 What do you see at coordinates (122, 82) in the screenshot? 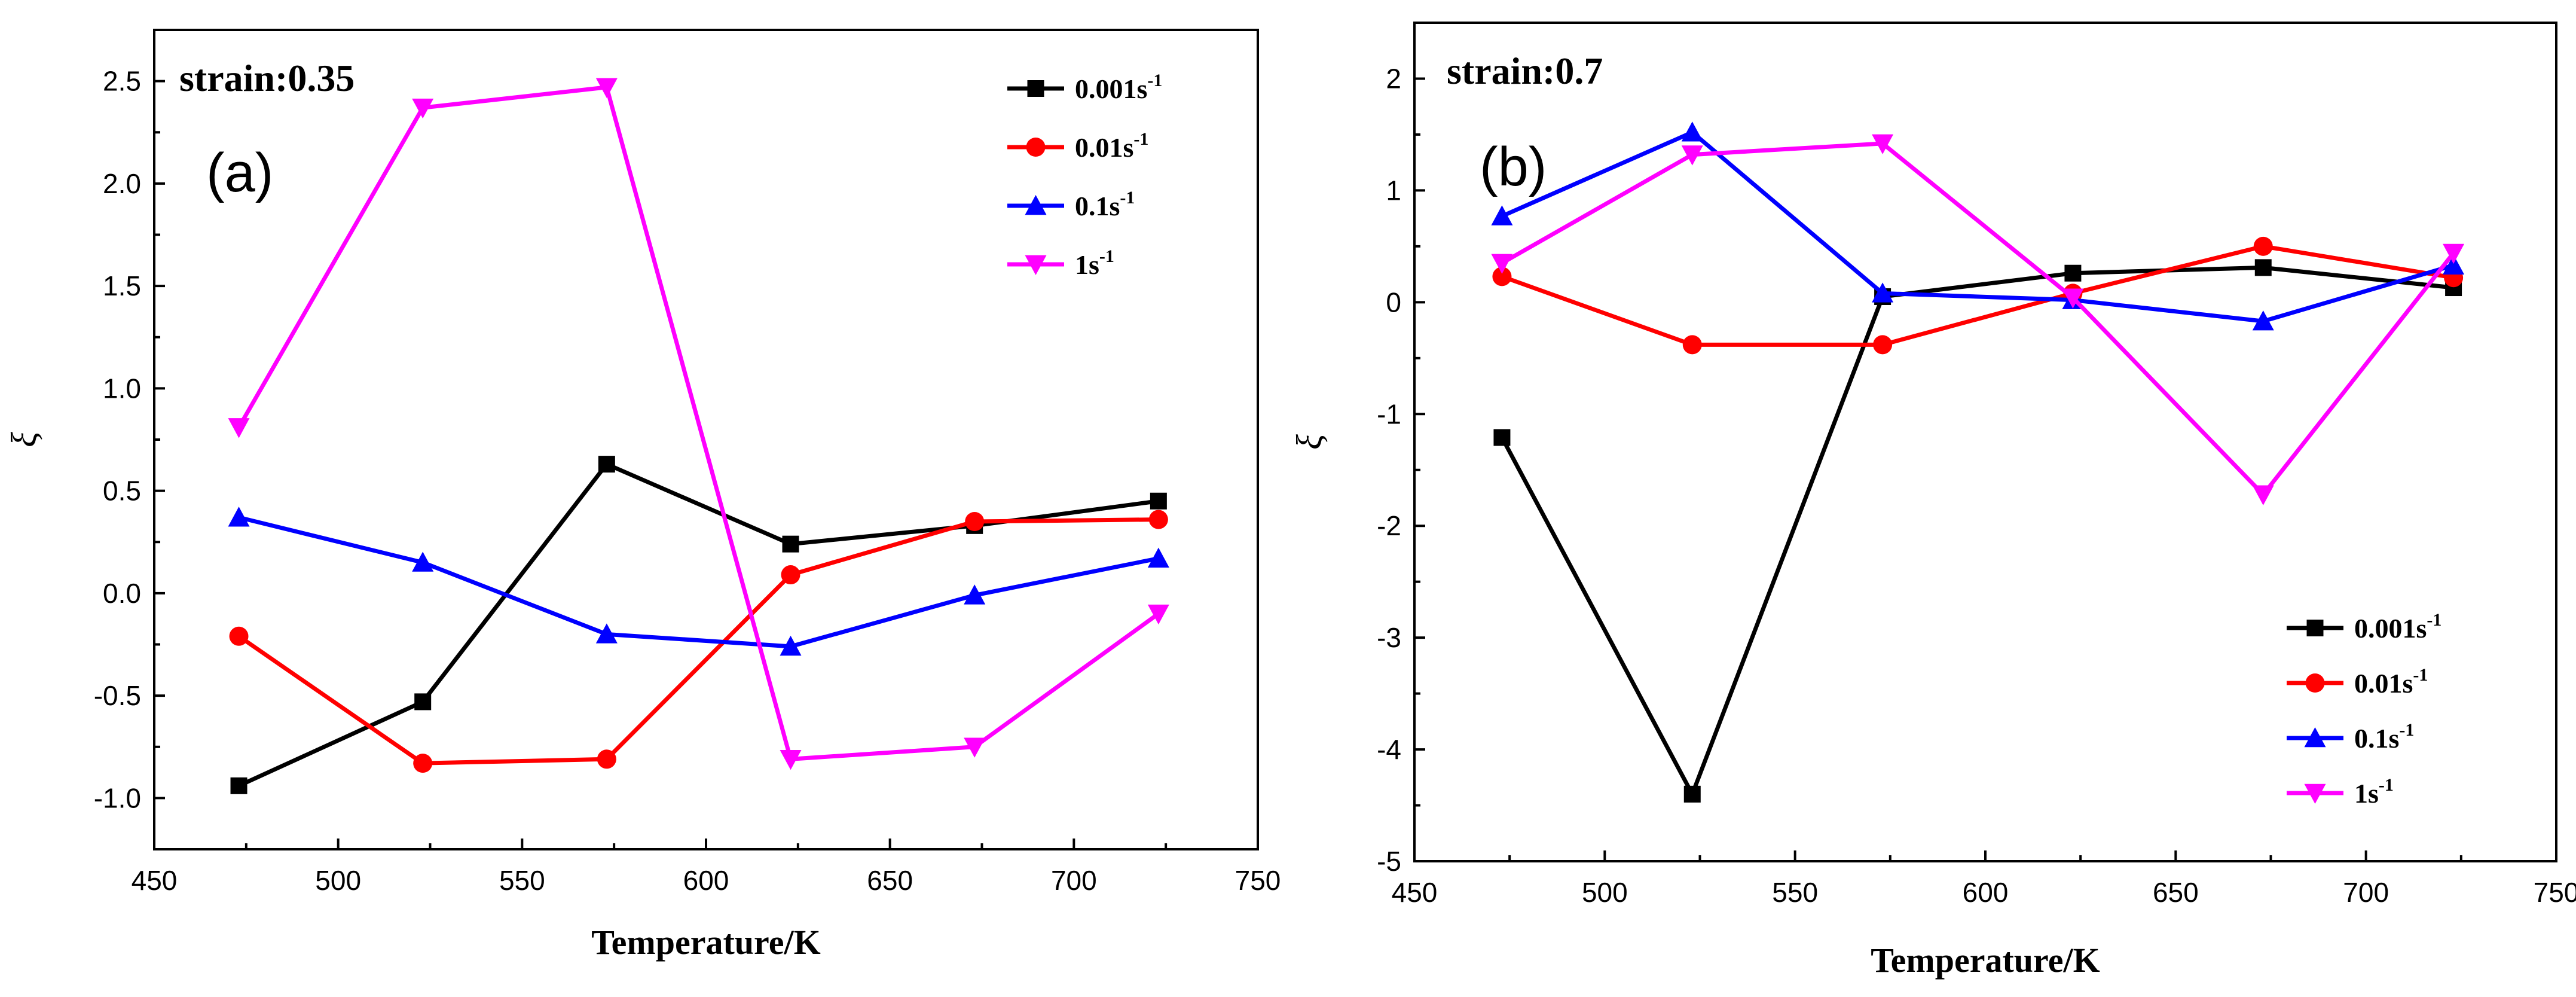
I see `y-tick-label: 2.5` at bounding box center [122, 82].